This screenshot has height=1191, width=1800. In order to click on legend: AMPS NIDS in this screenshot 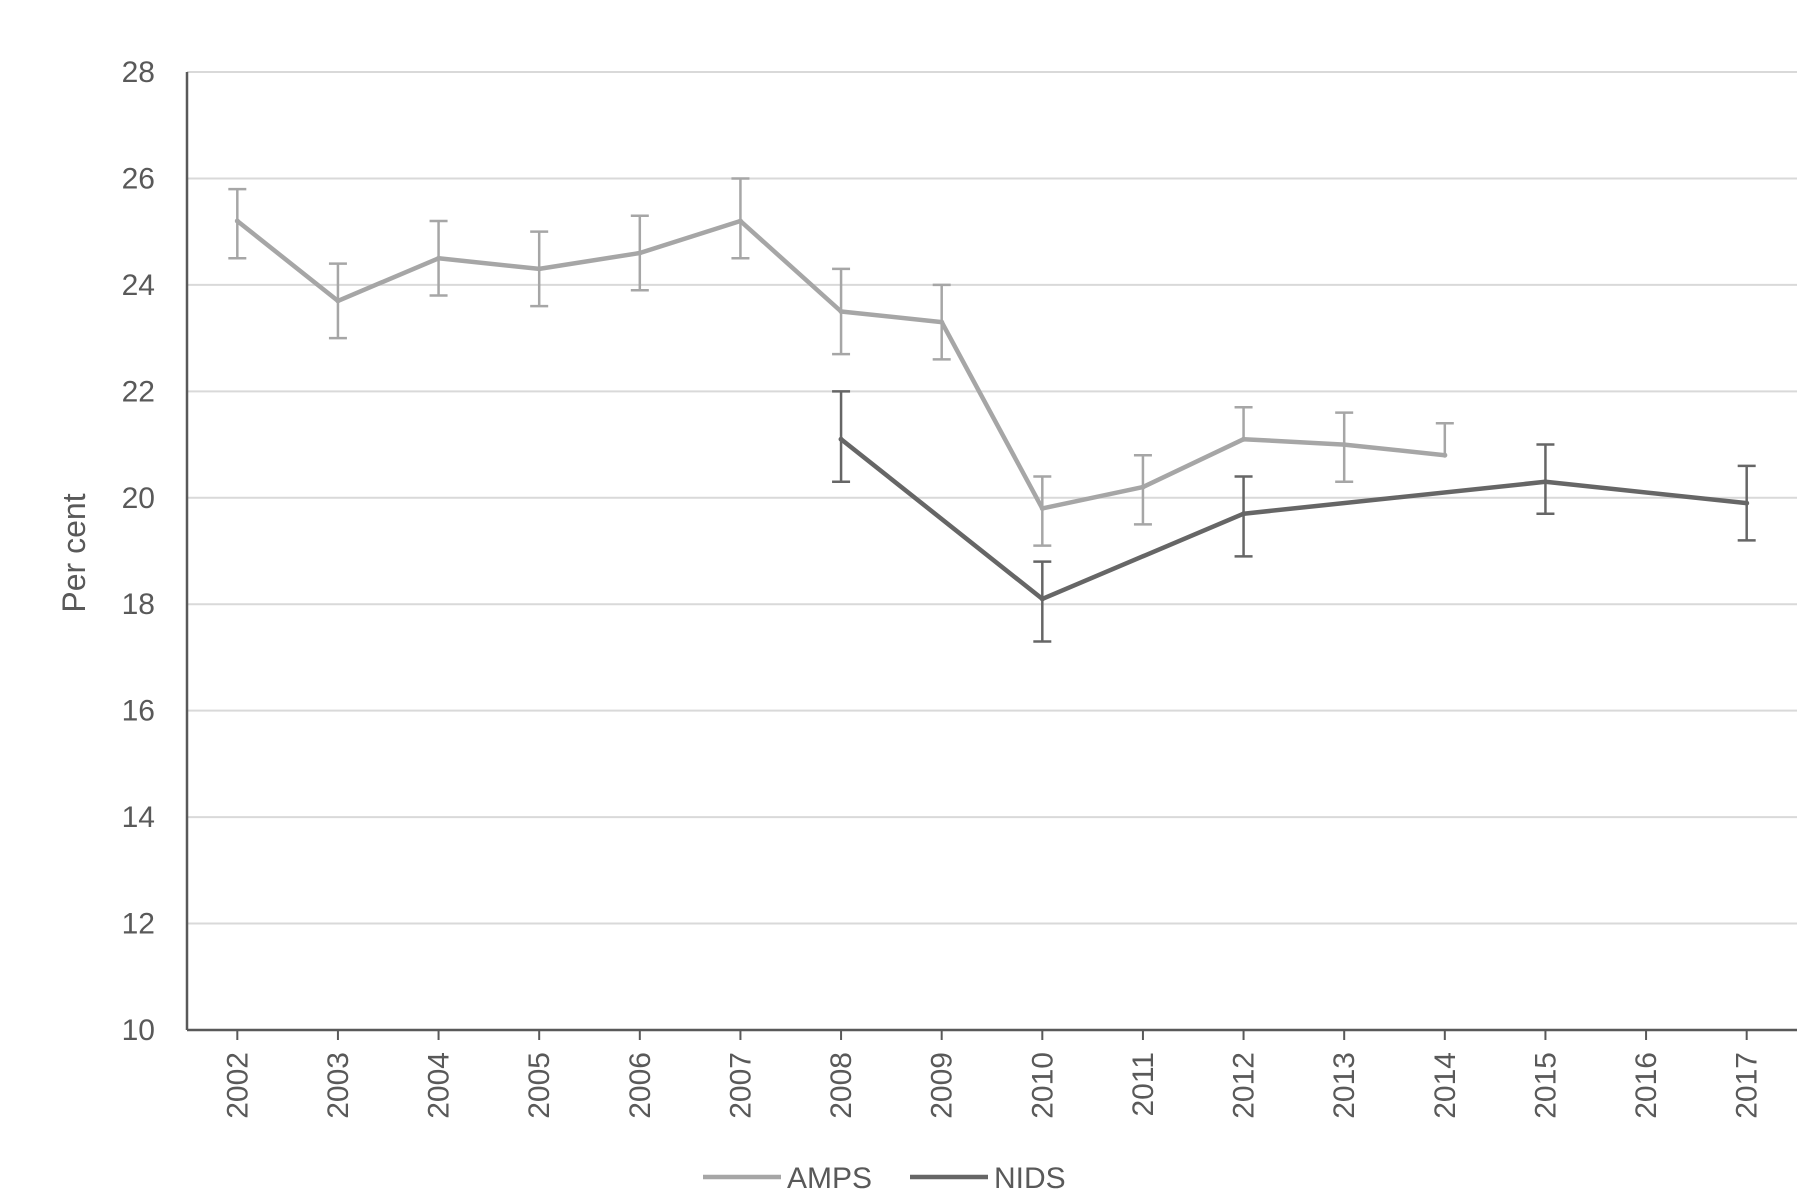, I will do `click(884, 1176)`.